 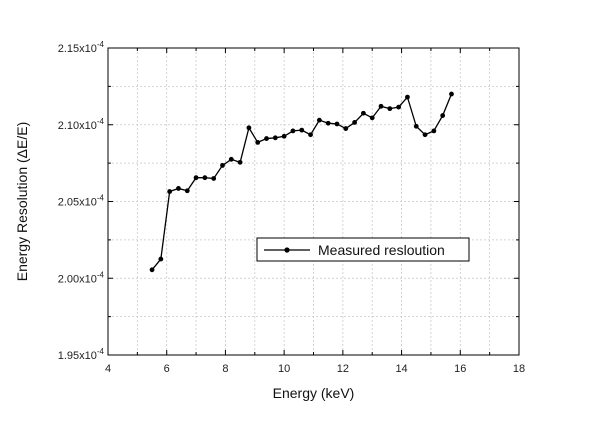 What do you see at coordinates (287, 250) in the screenshot?
I see `legend-marker` at bounding box center [287, 250].